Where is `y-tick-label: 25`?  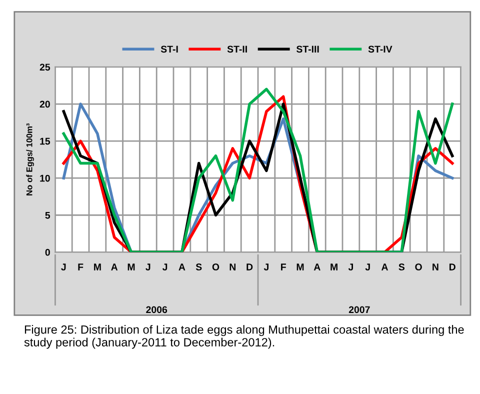
y-tick-label: 25 is located at coordinates (45, 67).